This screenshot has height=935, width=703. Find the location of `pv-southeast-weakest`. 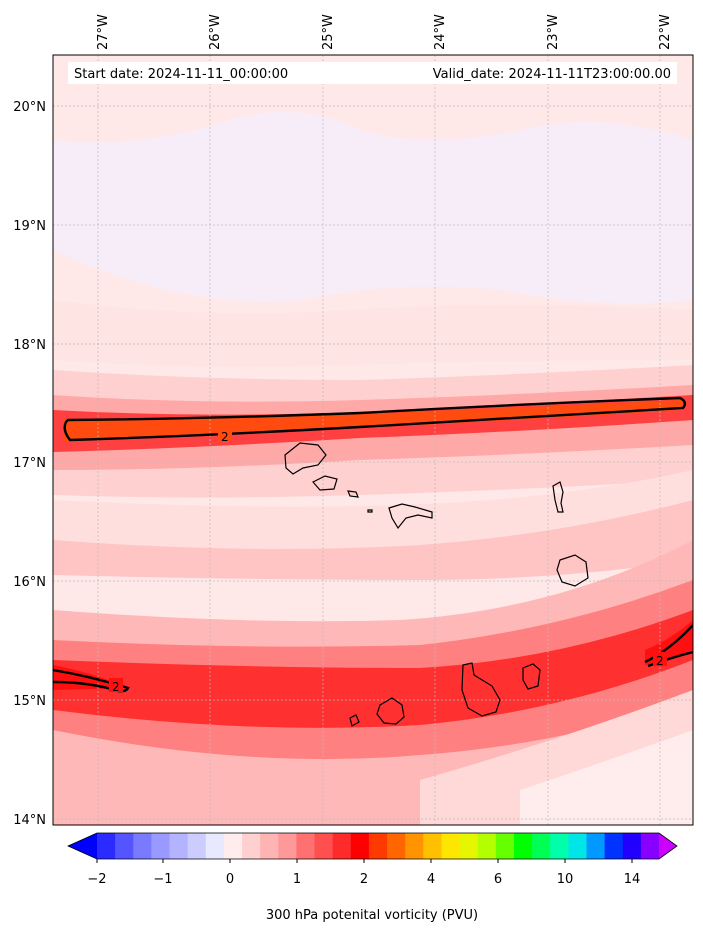

pv-southeast-weakest is located at coordinates (606, 777).